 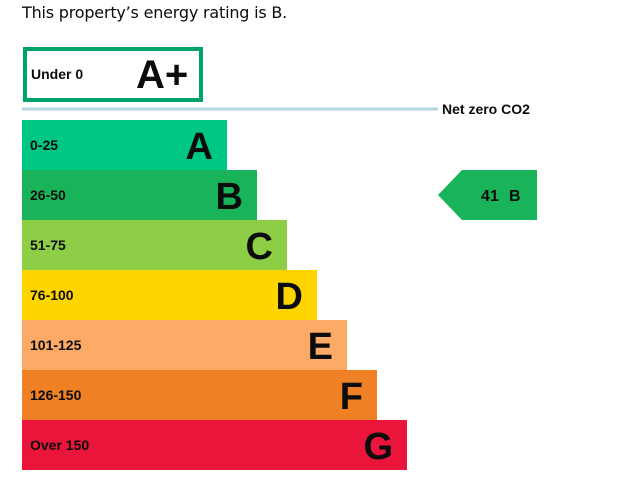 I want to click on current-rating-marker: 41 B, so click(x=487, y=195).